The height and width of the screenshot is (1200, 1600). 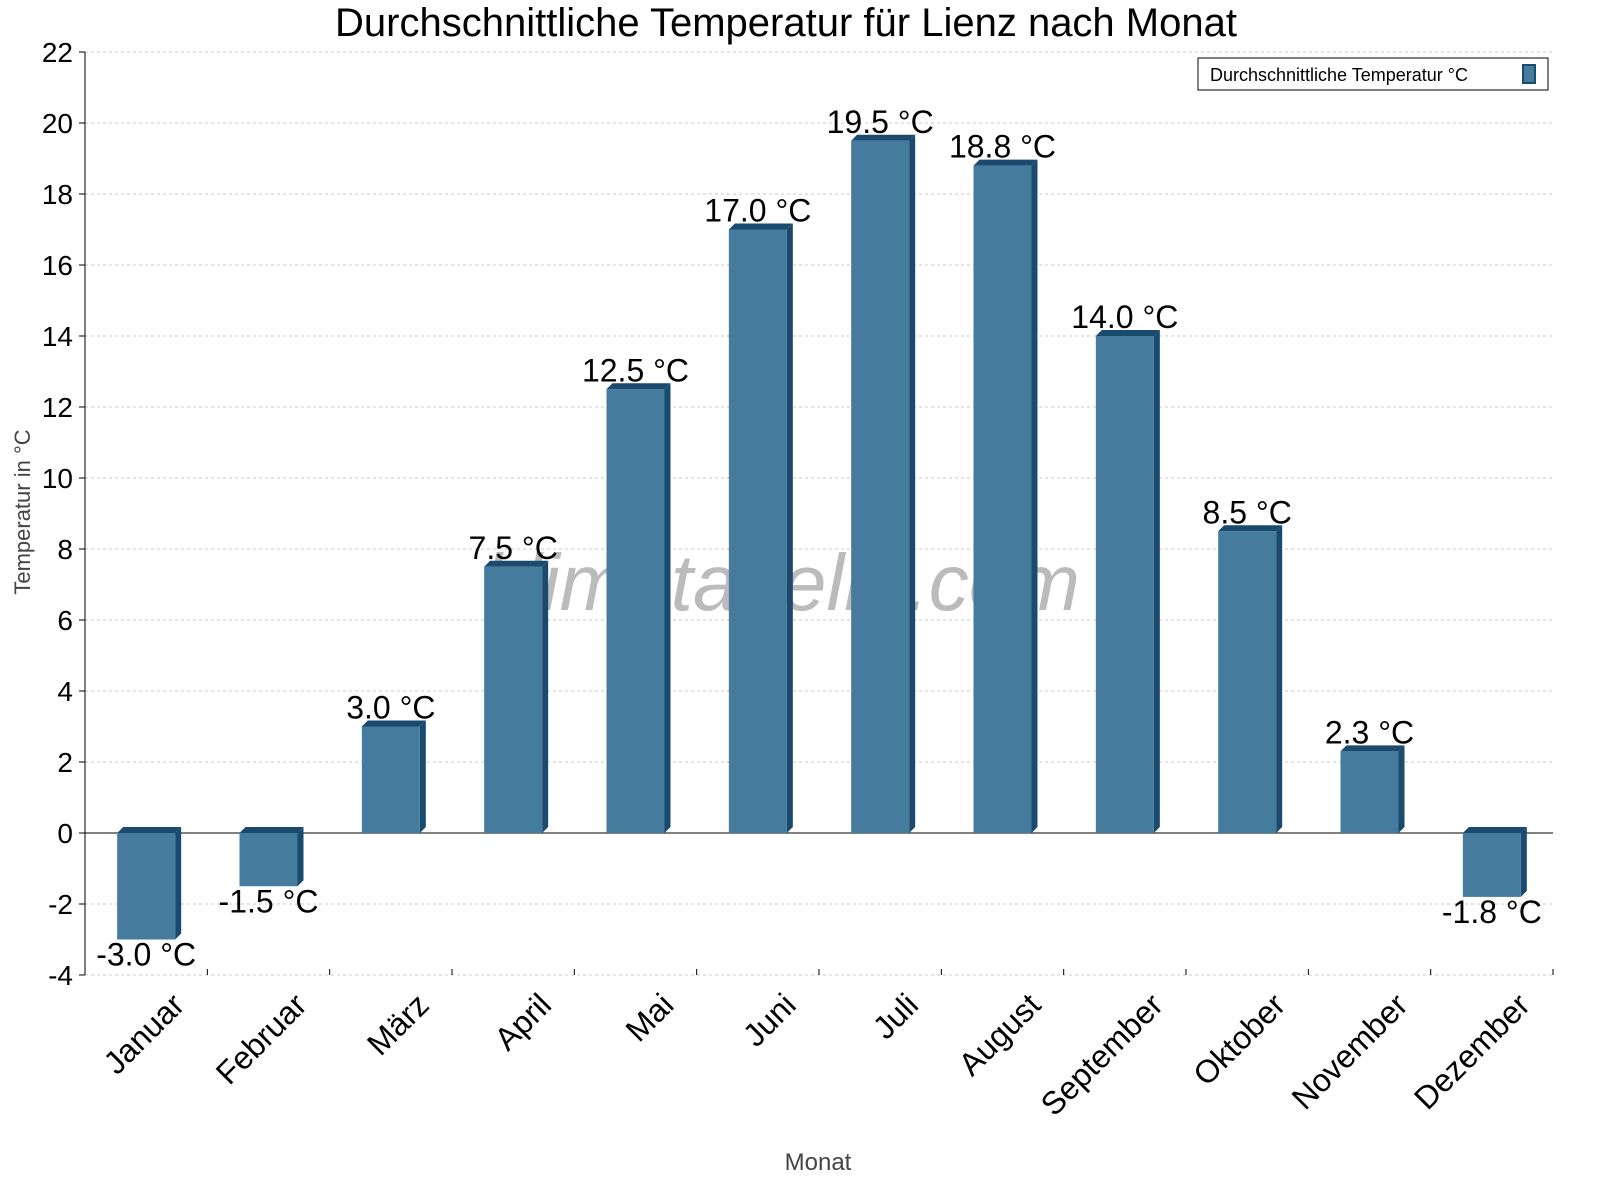 What do you see at coordinates (522, 1021) in the screenshot?
I see `x-tick-label: April` at bounding box center [522, 1021].